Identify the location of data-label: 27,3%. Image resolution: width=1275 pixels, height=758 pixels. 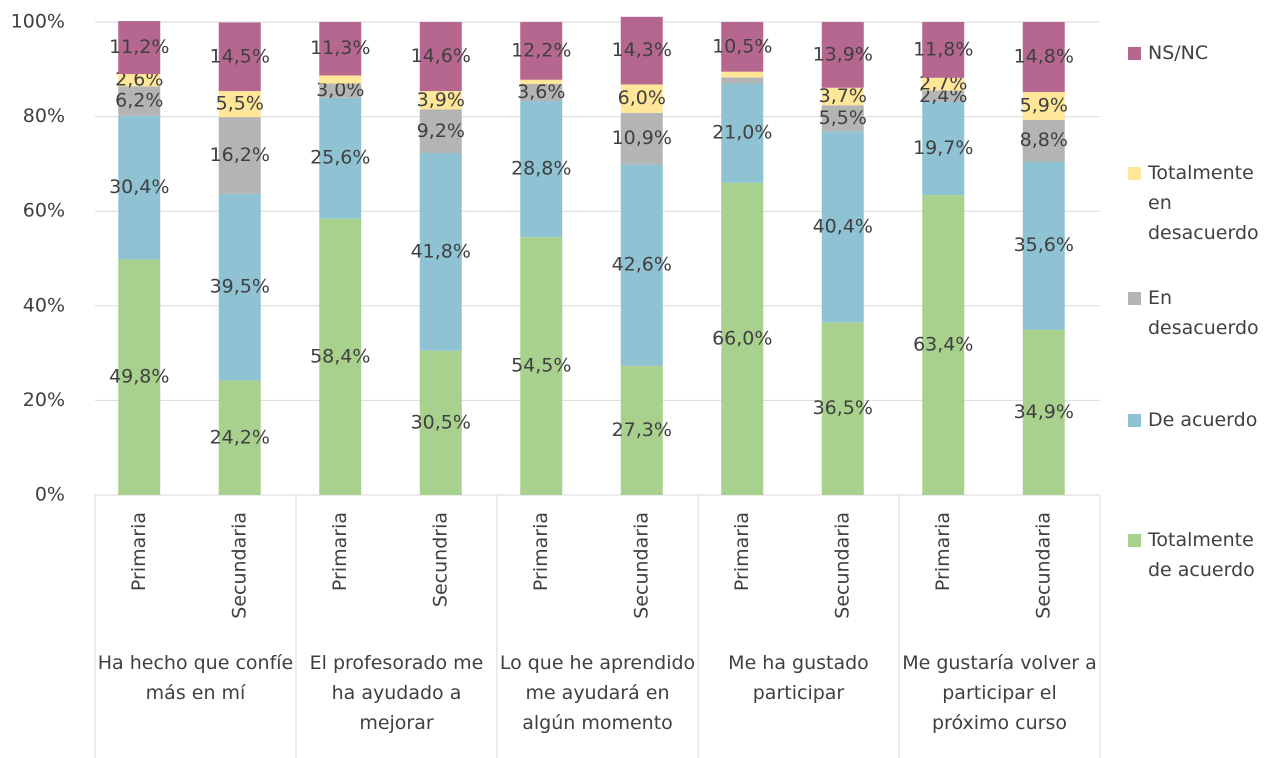
(642, 430).